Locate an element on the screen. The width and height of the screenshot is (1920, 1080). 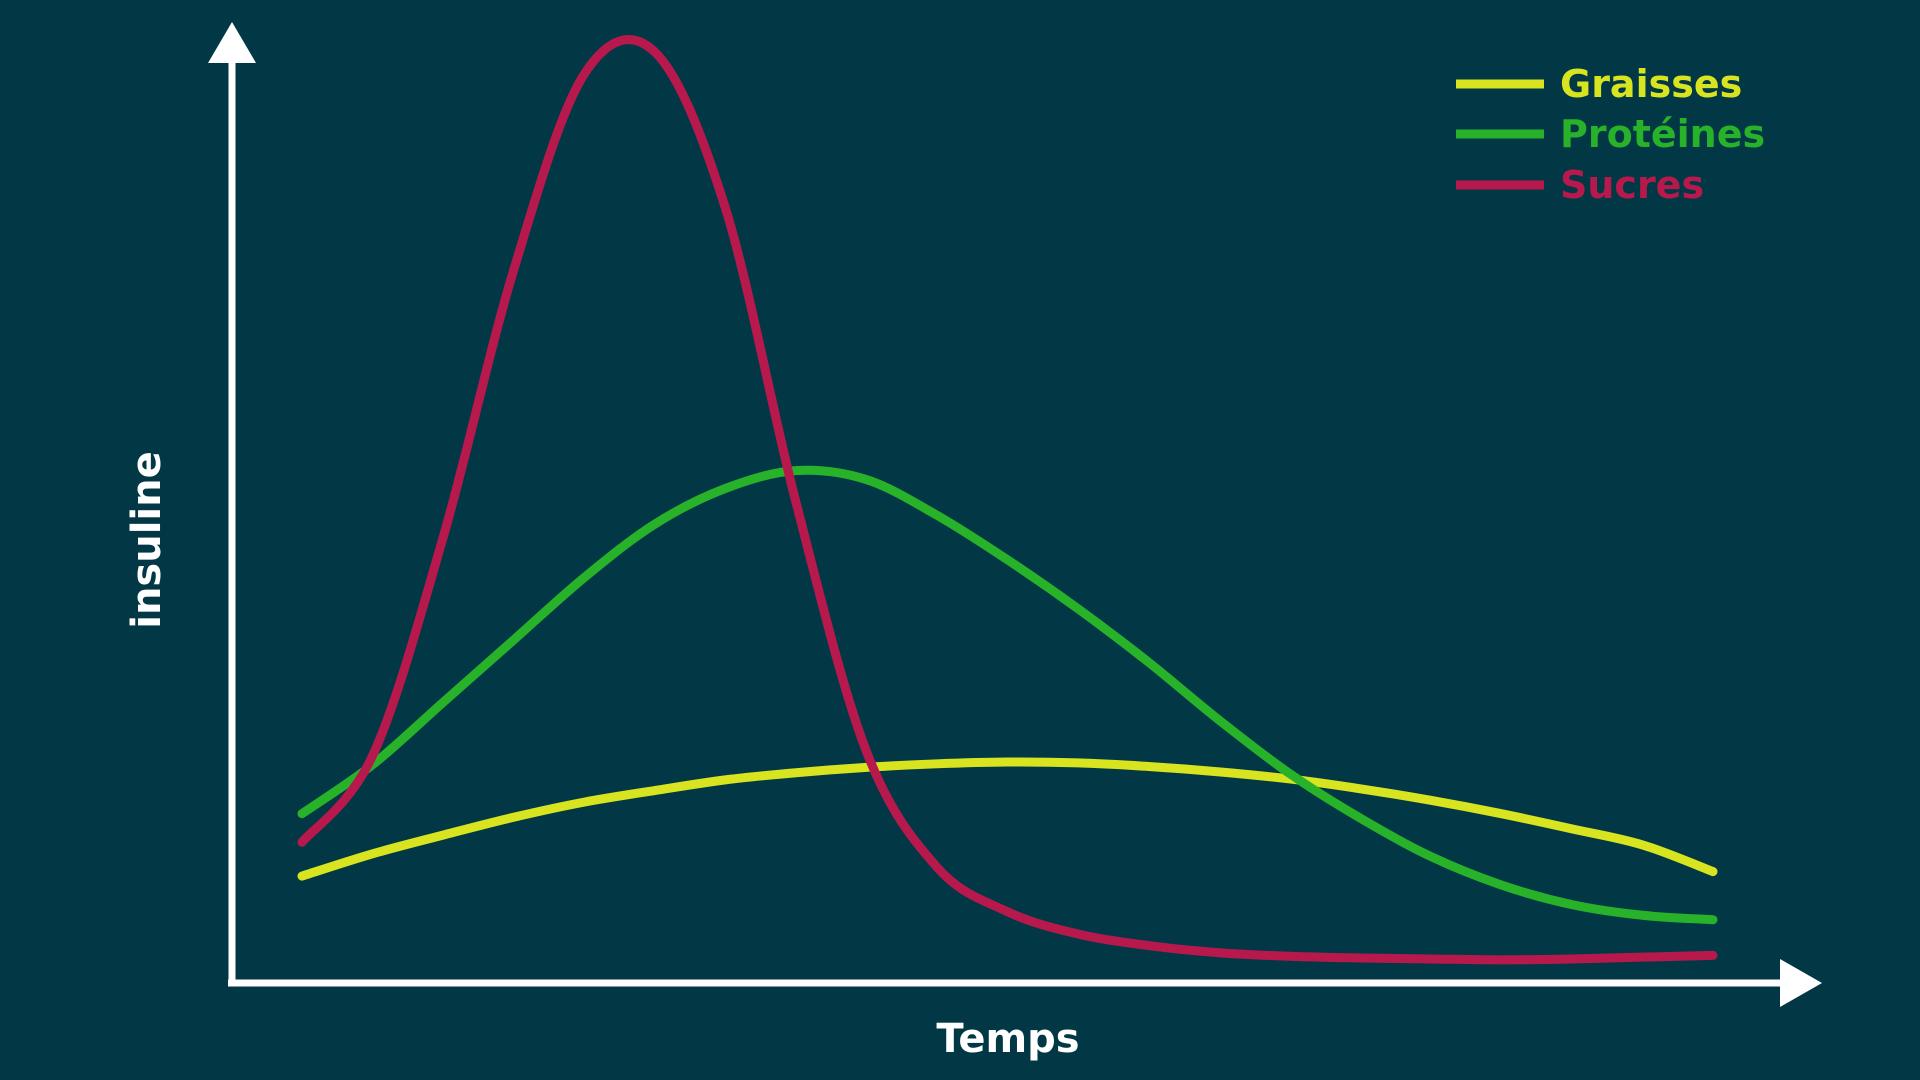
x-axis-arrowhead is located at coordinates (1801, 983).